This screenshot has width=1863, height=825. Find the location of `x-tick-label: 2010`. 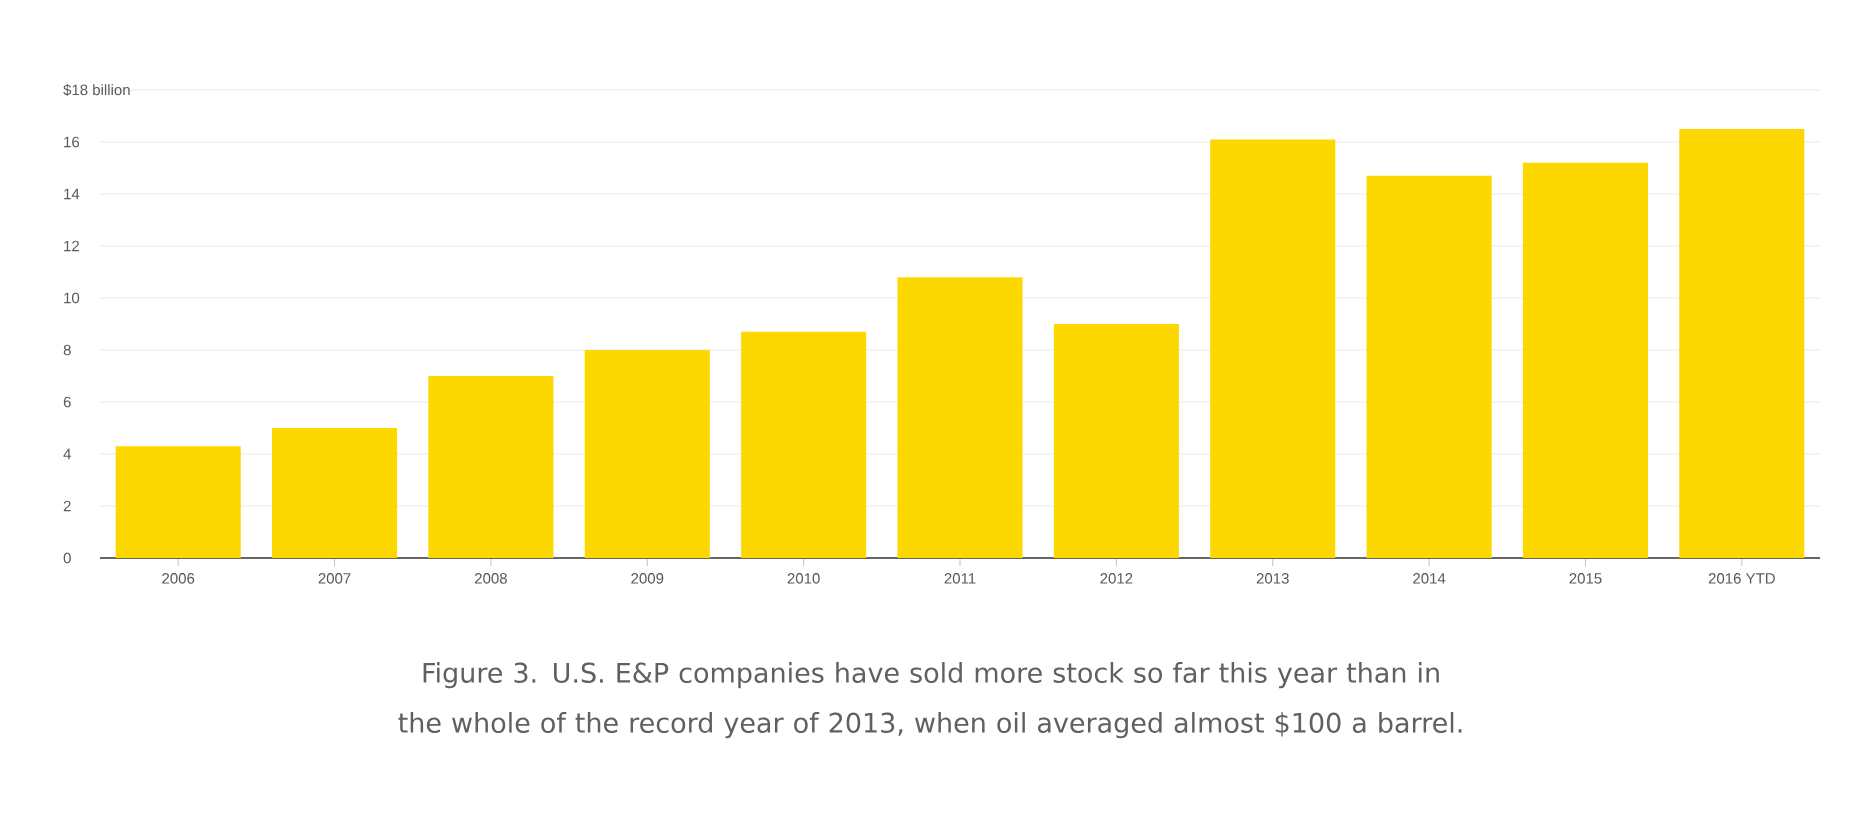

x-tick-label: 2010 is located at coordinates (803, 578).